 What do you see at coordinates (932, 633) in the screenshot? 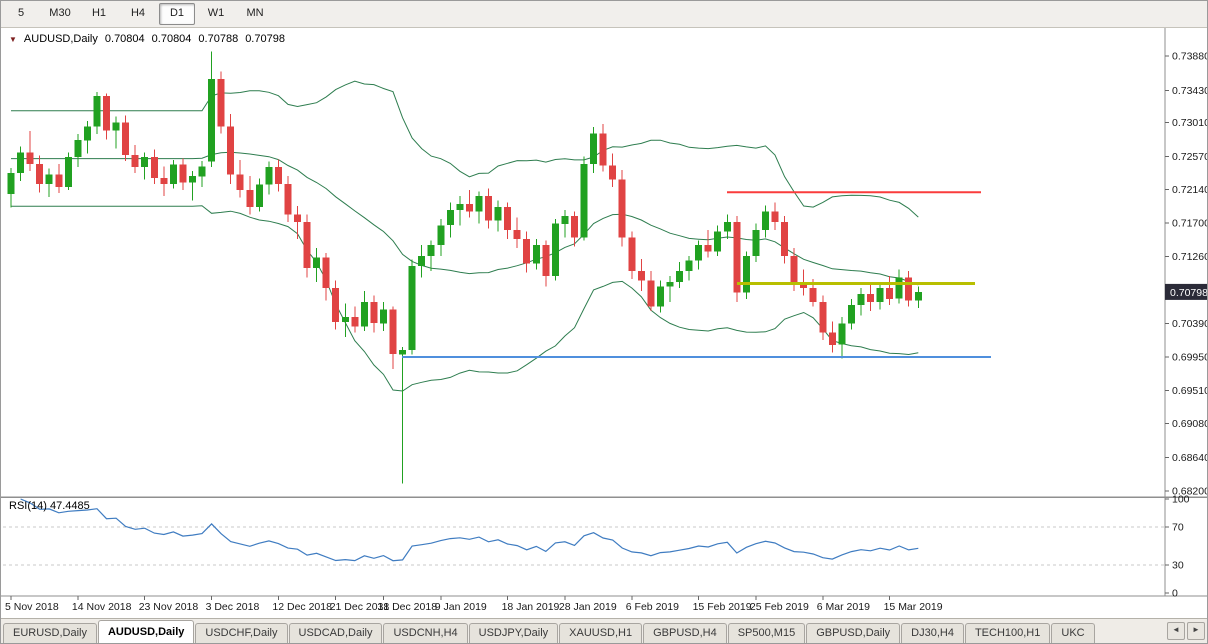
I see `chart-tab-dj30-h4: DJ30,H4` at bounding box center [932, 633].